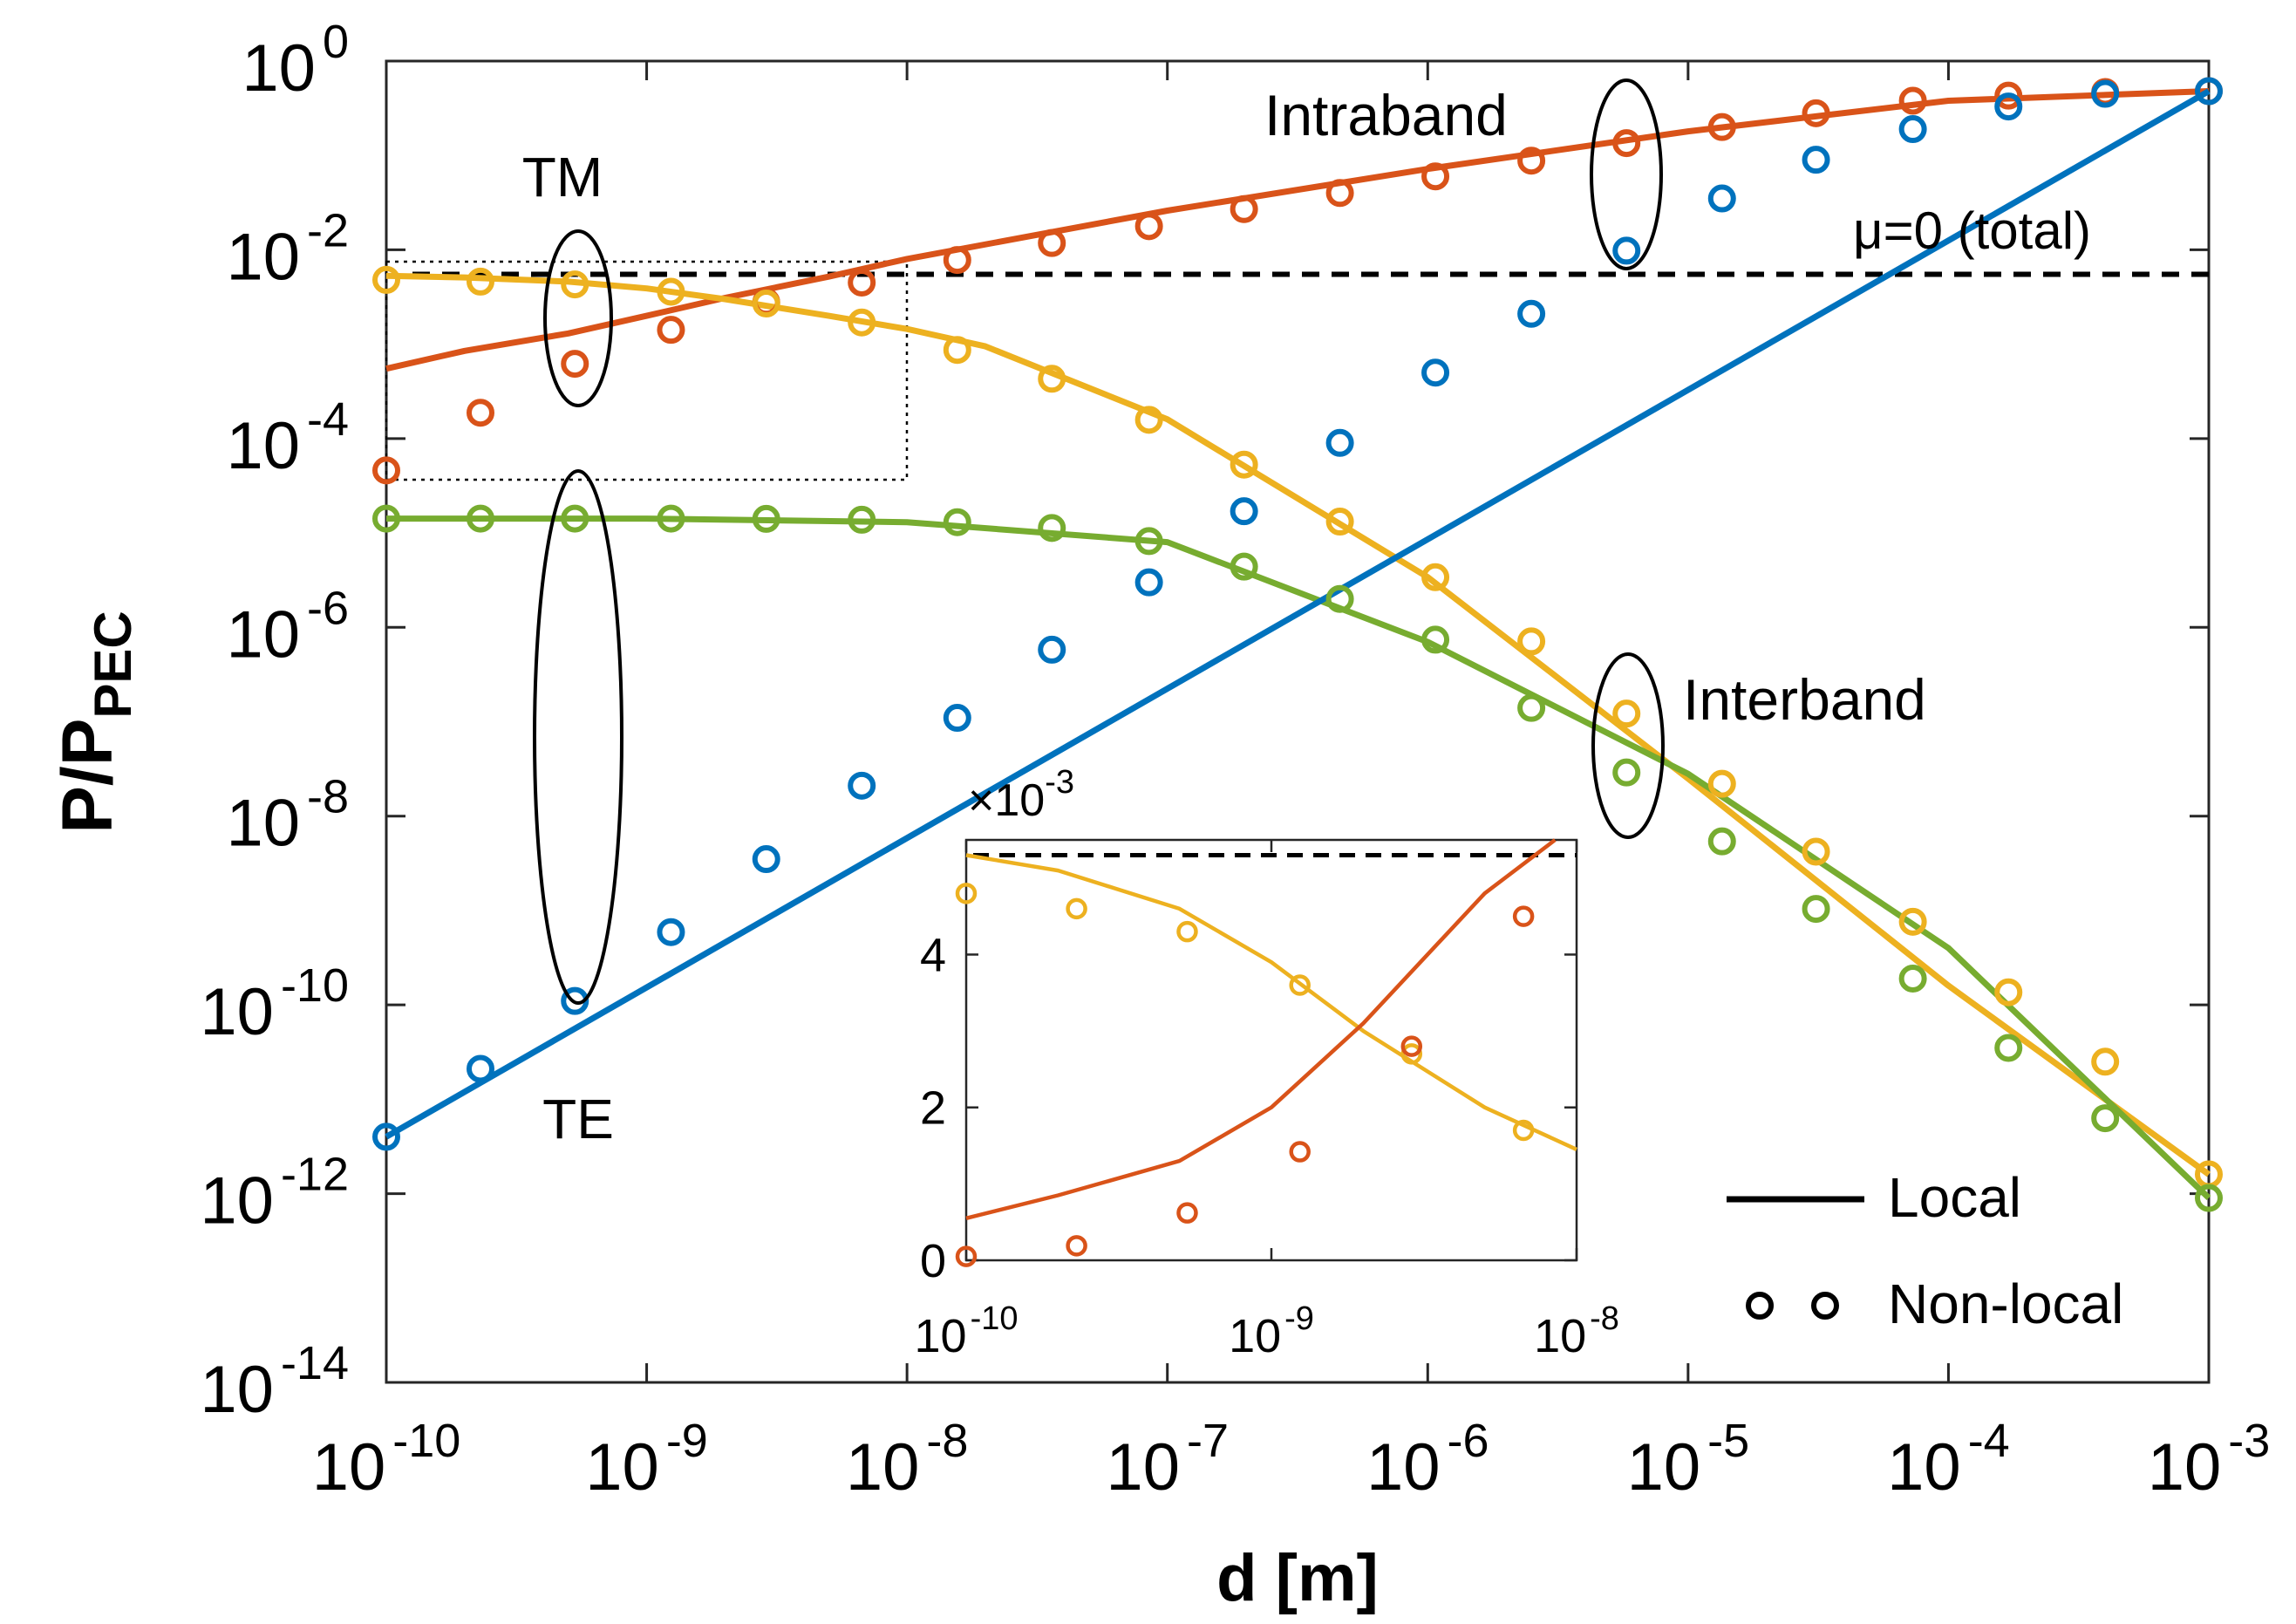  What do you see at coordinates (646, 1460) in the screenshot?
I see `x-tick-label: 10 -9` at bounding box center [646, 1460].